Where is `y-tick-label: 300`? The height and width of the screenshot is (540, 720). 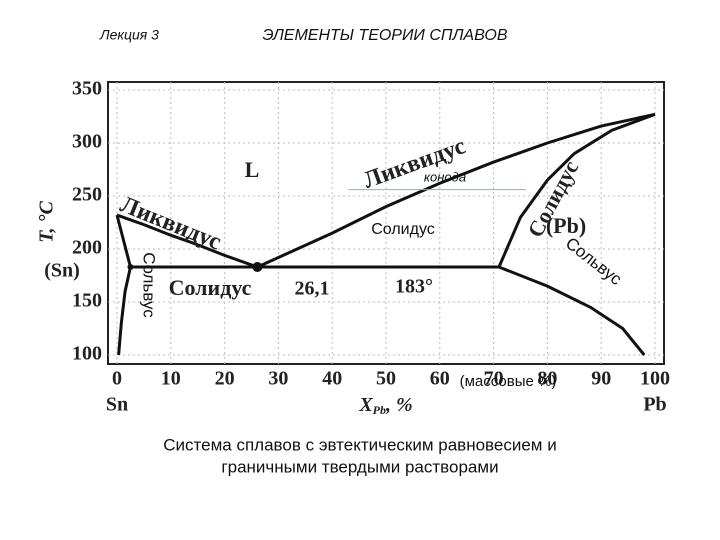 y-tick-label: 300 is located at coordinates (87, 142).